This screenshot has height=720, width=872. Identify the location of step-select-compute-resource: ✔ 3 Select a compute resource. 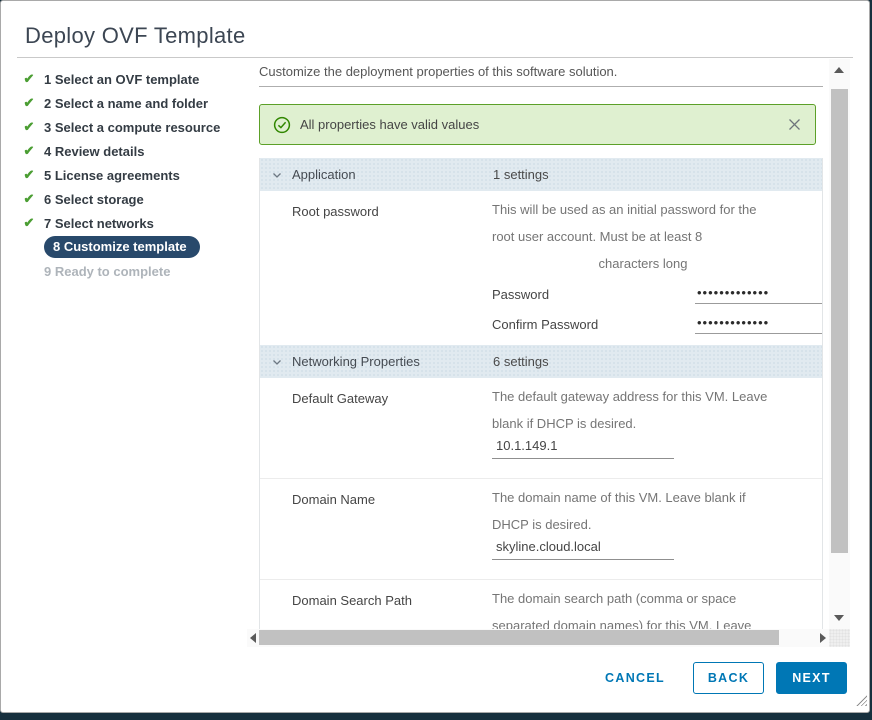
(135, 127).